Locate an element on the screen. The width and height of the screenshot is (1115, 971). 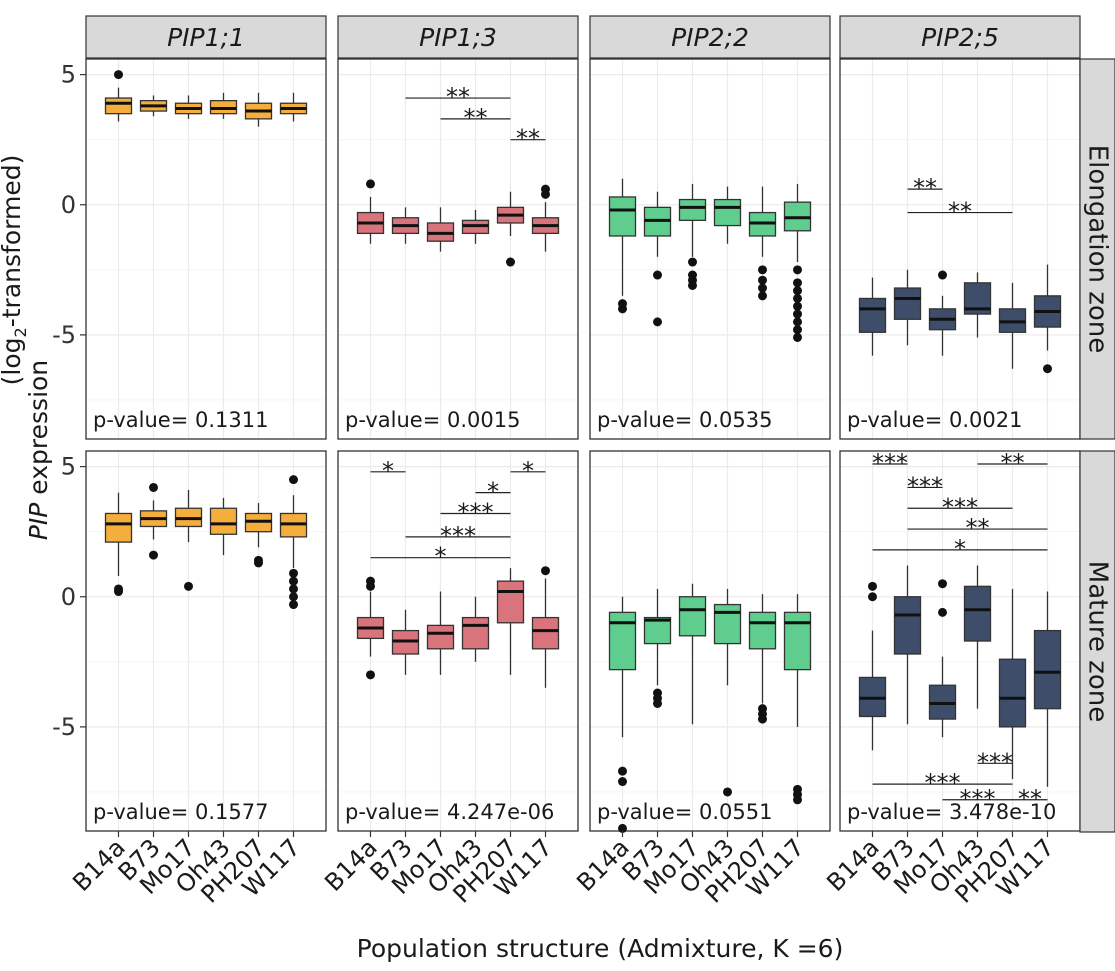
sig-label-panel-PIP1-3-elongation-1: ** is located at coordinates (476, 118).